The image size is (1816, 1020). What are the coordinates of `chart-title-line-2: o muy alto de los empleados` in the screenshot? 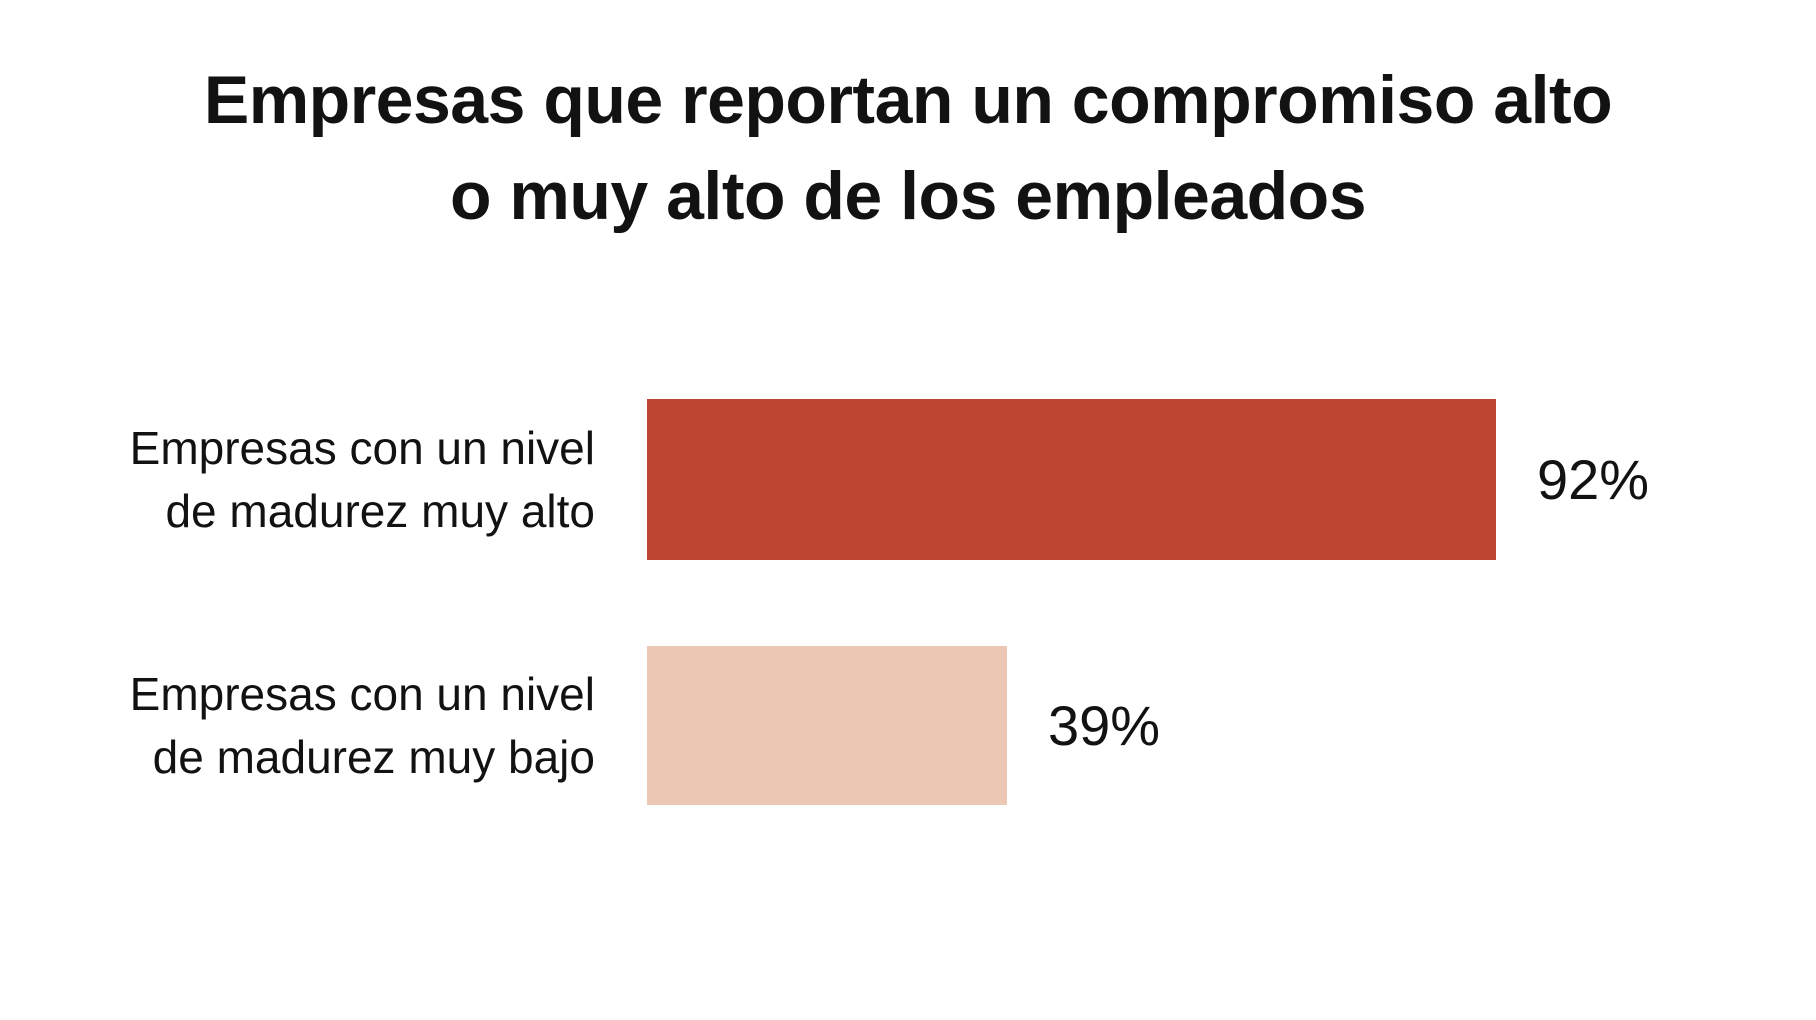 It's located at (908, 196).